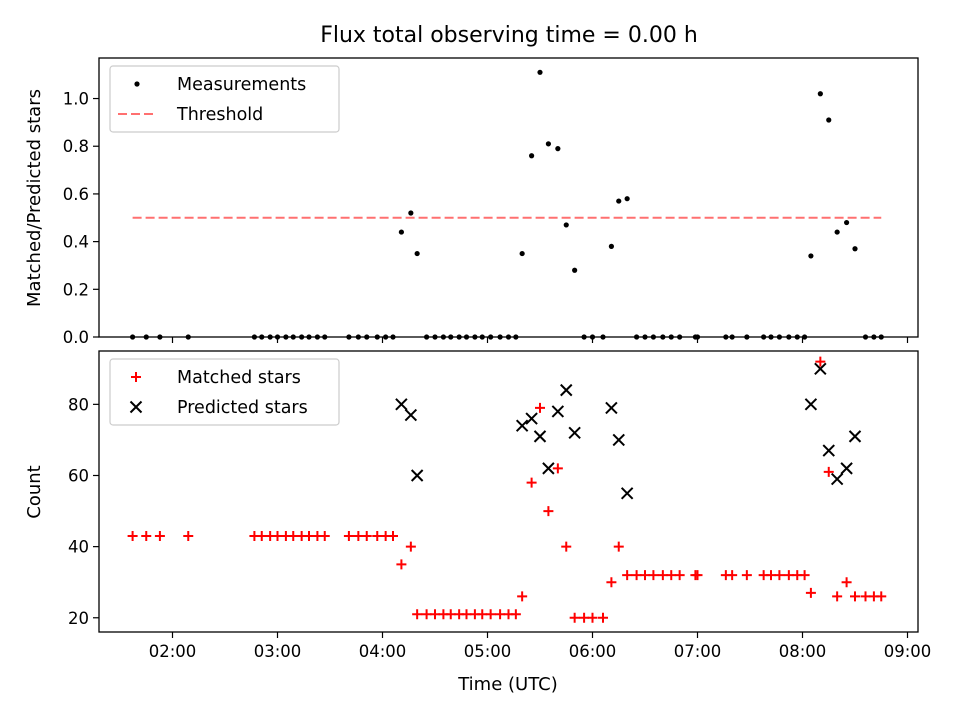 This screenshot has height=720, width=960. I want to click on bottom-panel-x-tick-label: 07:00, so click(698, 651).